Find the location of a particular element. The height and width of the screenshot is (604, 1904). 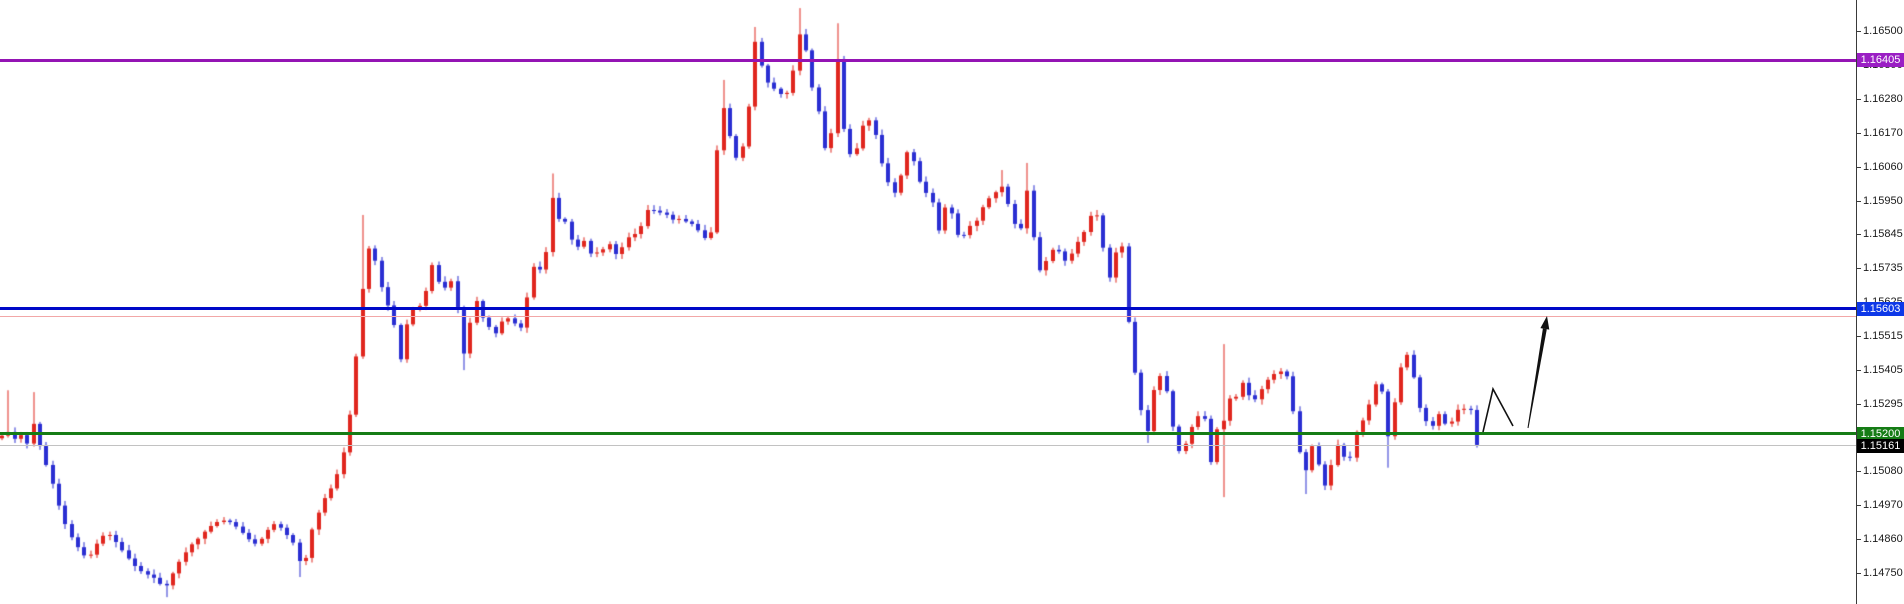

axis-tick-label: 1.16280 is located at coordinates (1883, 99).